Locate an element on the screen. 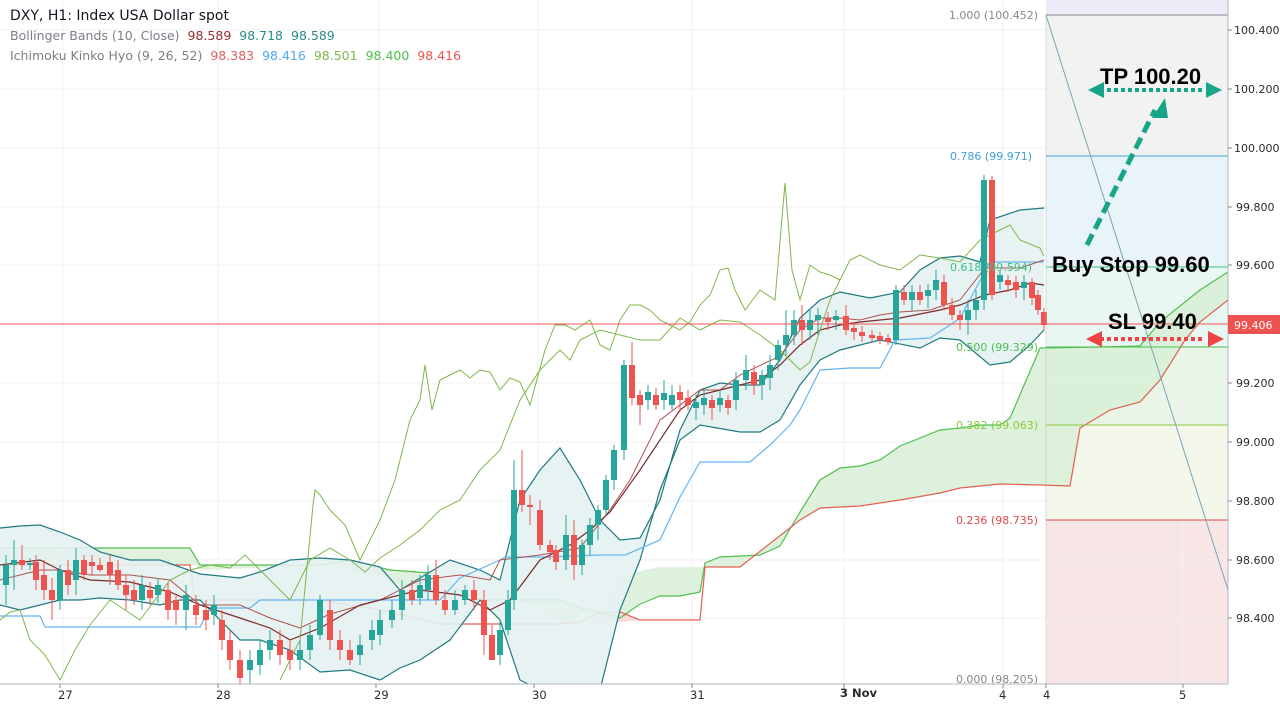 This screenshot has width=1280, height=705. current-price-badge is located at coordinates (1254, 324).